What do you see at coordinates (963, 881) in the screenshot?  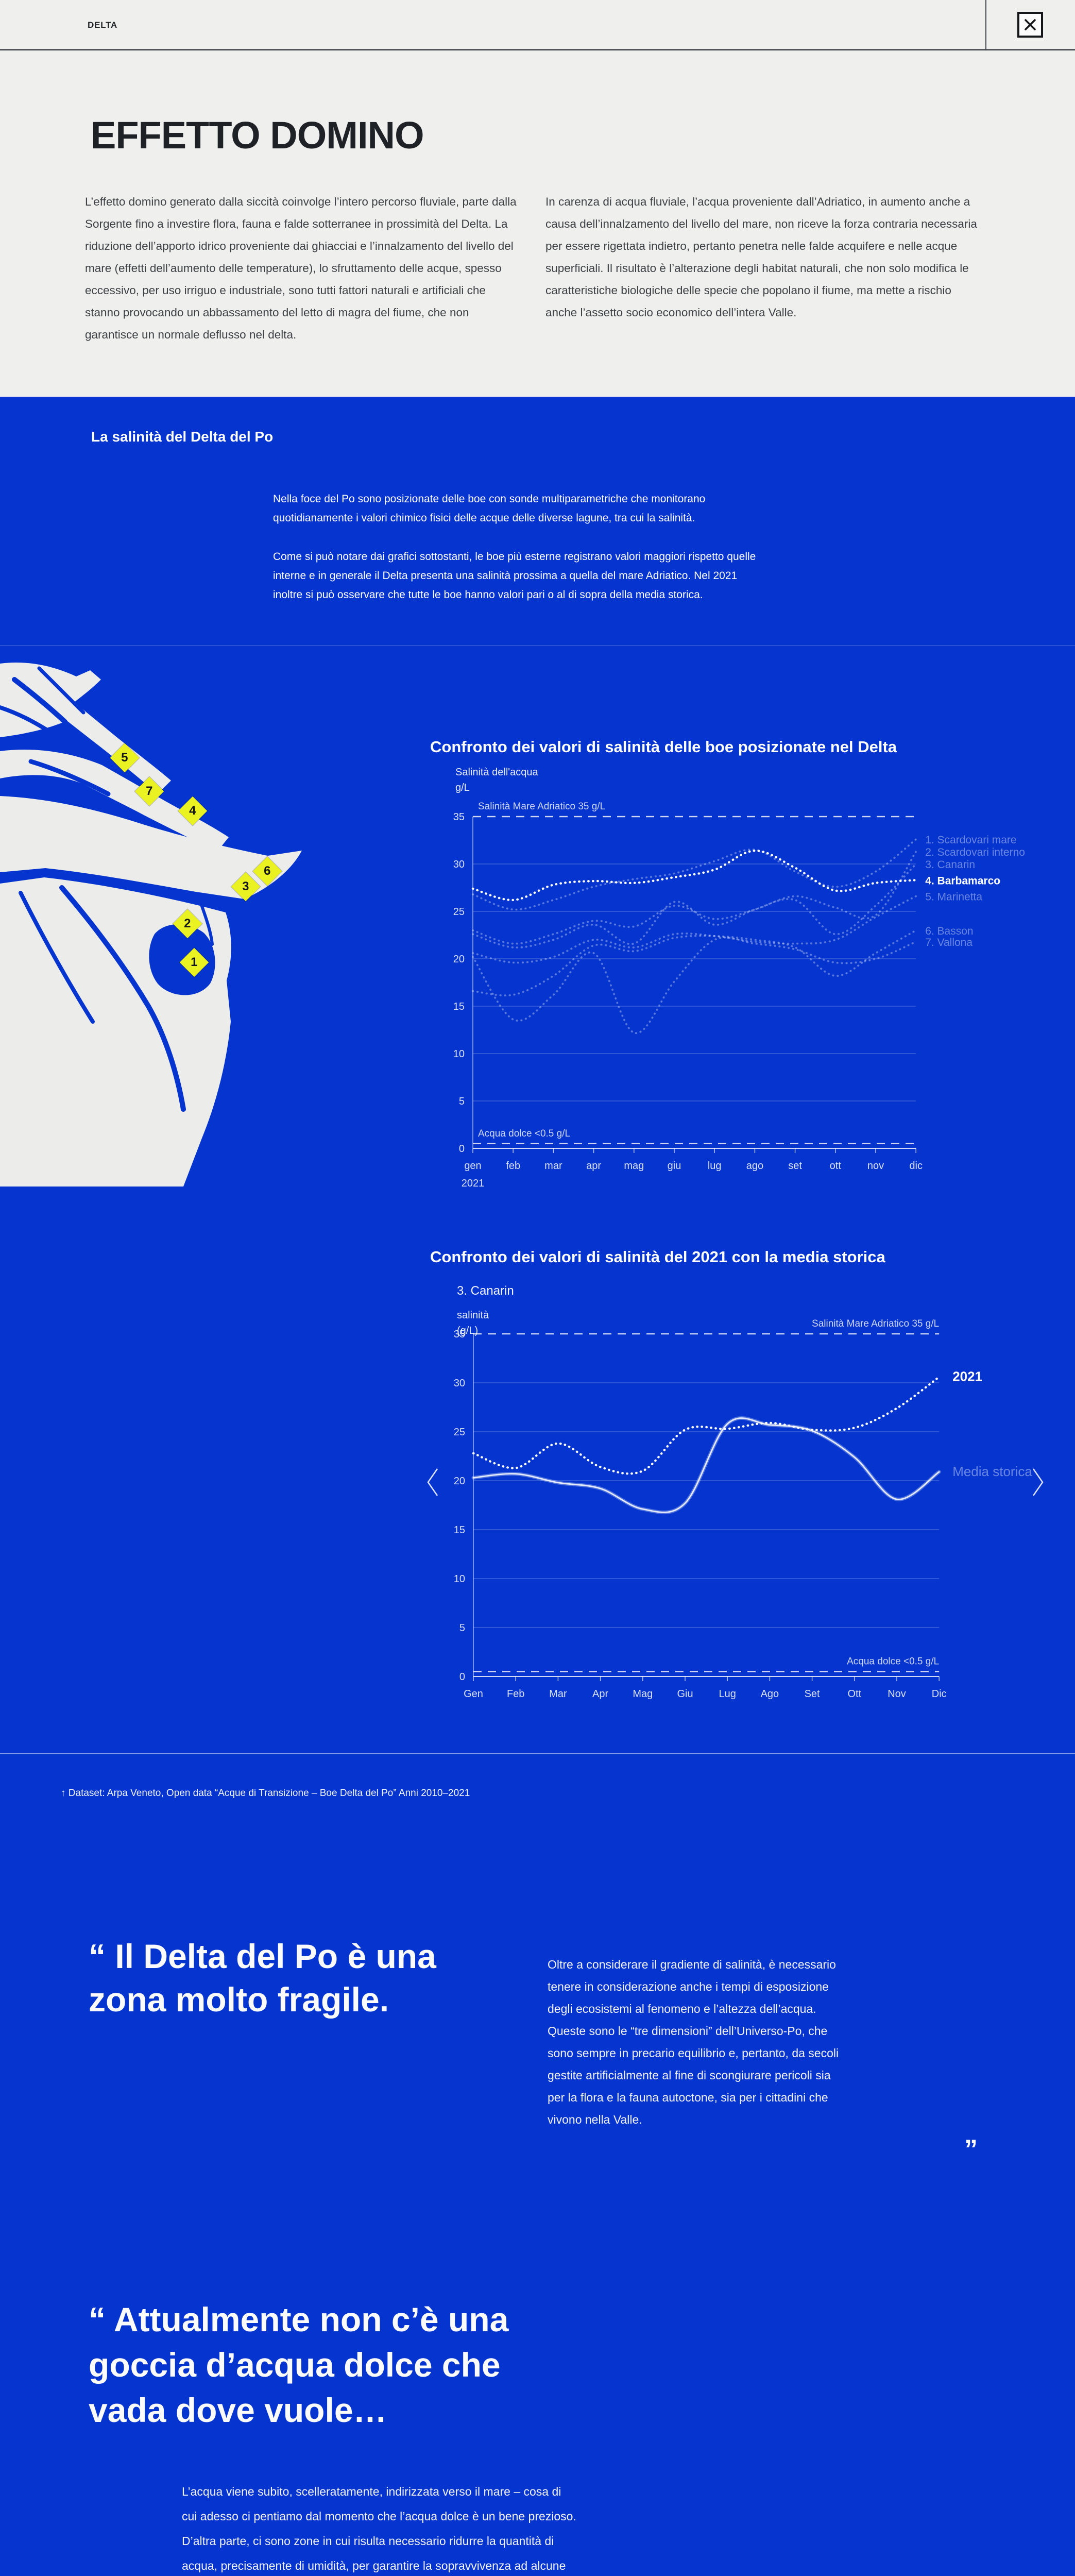 I see `svg-text: 4. Barbamarco` at bounding box center [963, 881].